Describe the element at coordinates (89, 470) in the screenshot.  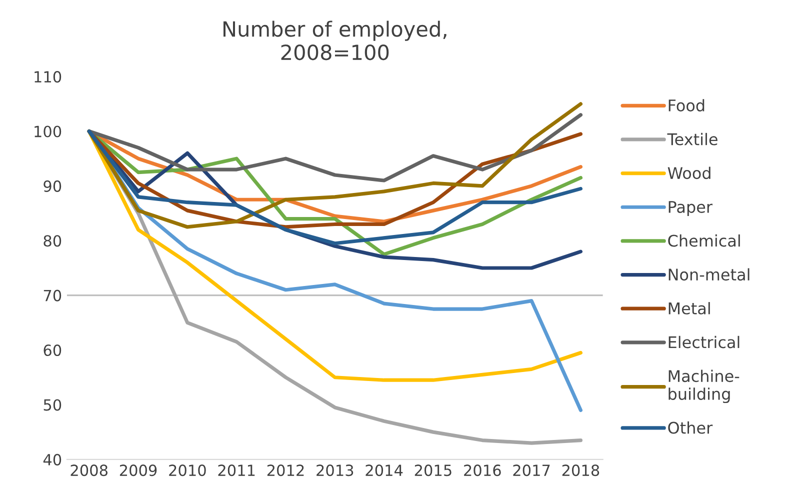
I see `x-tick-label: 2008` at that location.